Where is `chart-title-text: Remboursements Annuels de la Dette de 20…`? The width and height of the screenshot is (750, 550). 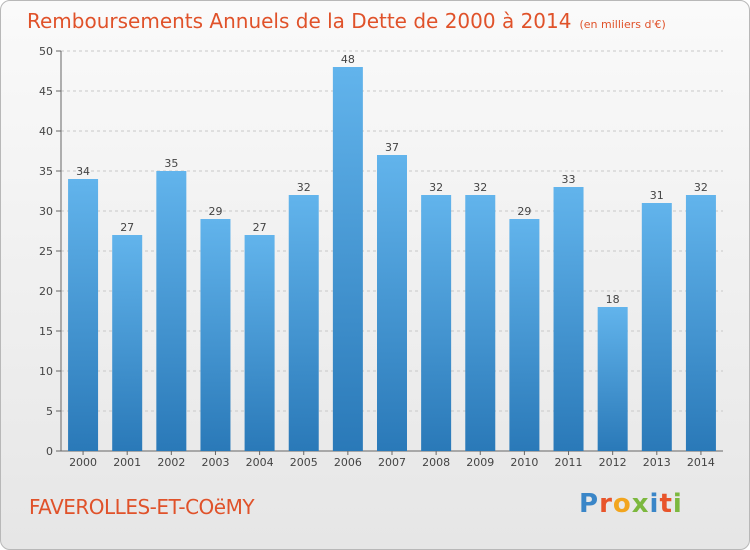 chart-title-text: Remboursements Annuels de la Dette de 20… is located at coordinates (299, 21).